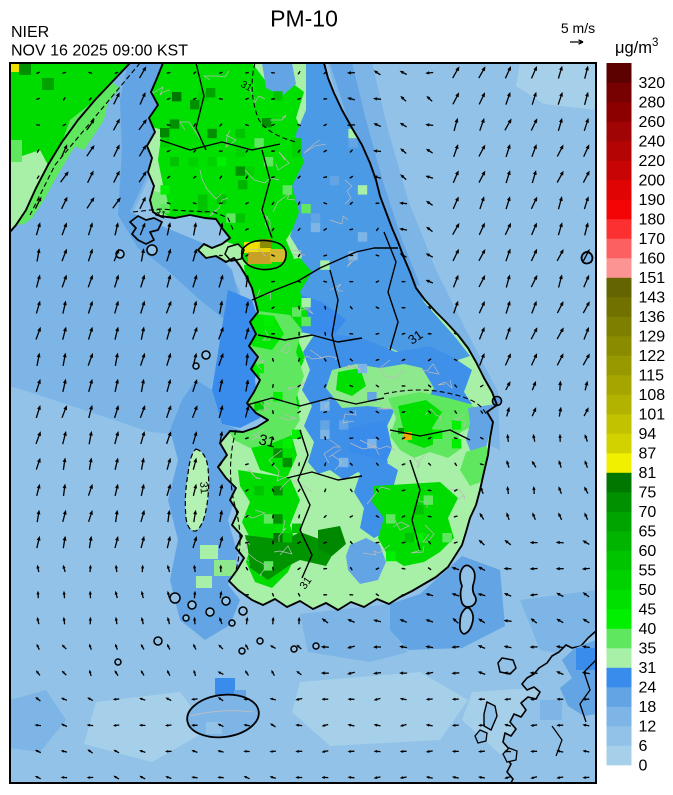  Describe the element at coordinates (648, 649) in the screenshot. I see `svg-text: 35` at that location.